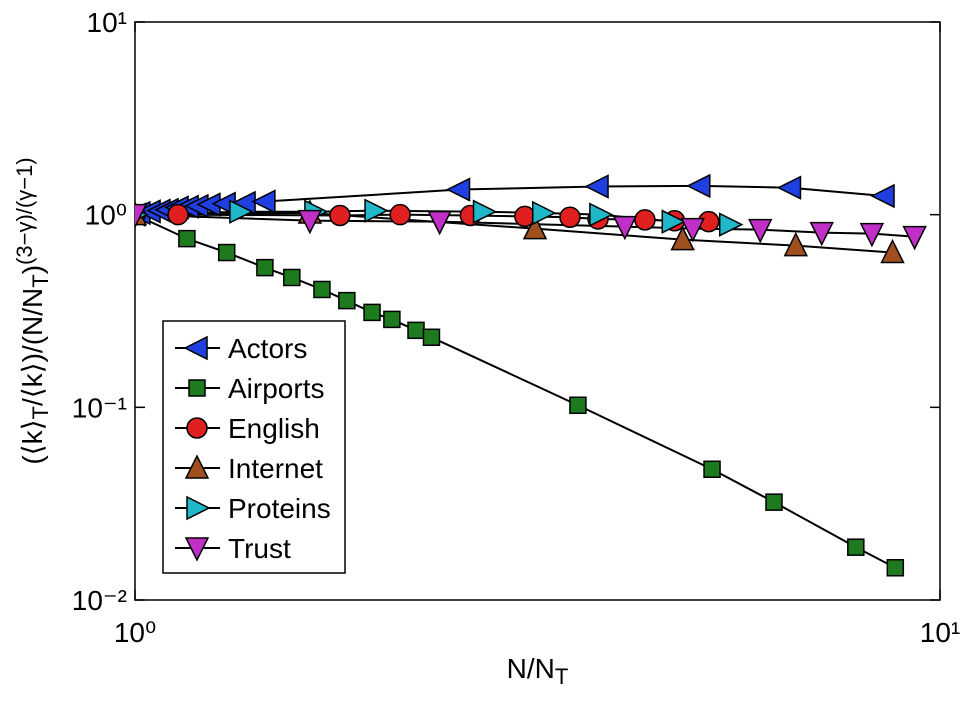  Describe the element at coordinates (24, 211) in the screenshot. I see `y-axis-label-part: (3−γ)/(γ−1)` at that location.